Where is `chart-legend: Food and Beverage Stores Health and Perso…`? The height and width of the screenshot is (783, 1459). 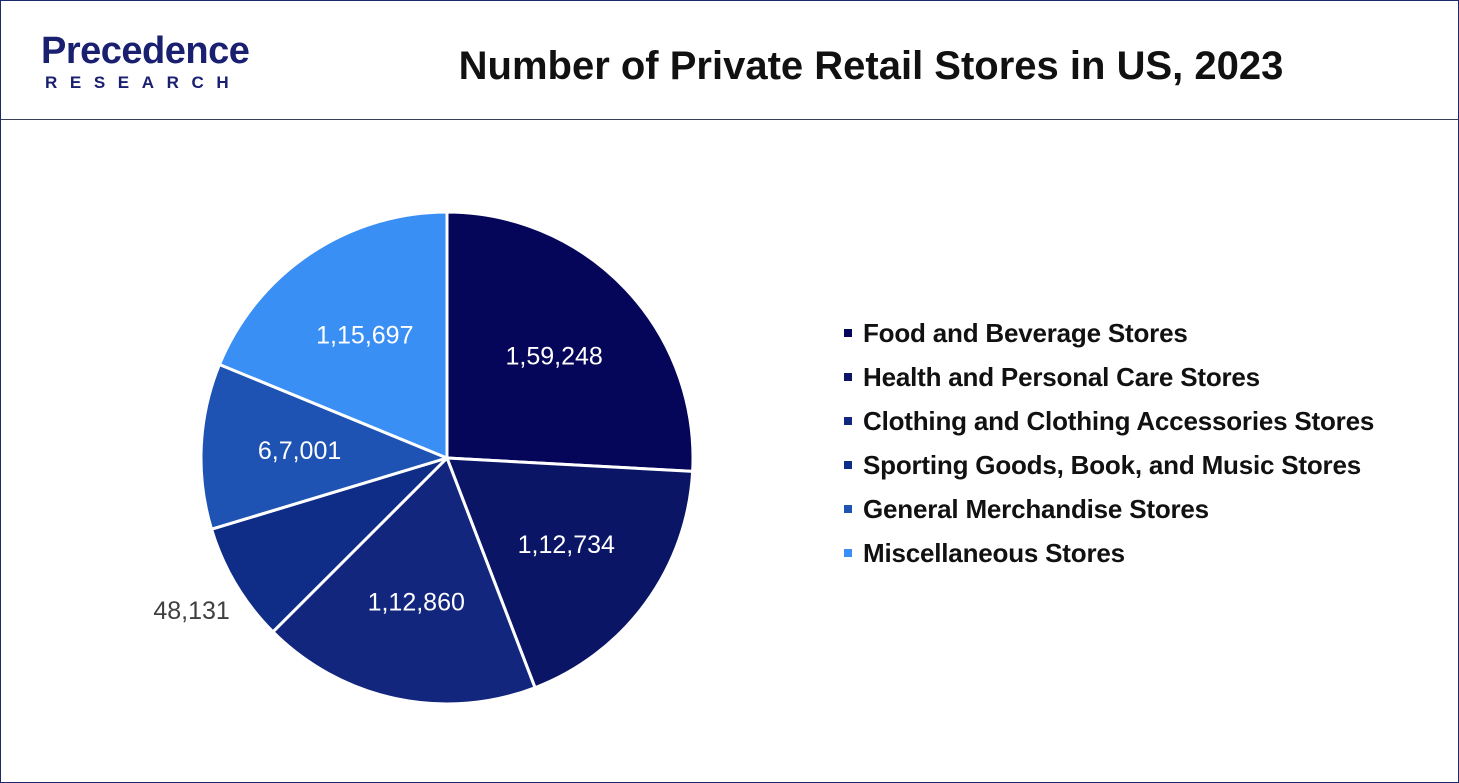
chart-legend: Food and Beverage Stores Health and Perso… is located at coordinates (1109, 443).